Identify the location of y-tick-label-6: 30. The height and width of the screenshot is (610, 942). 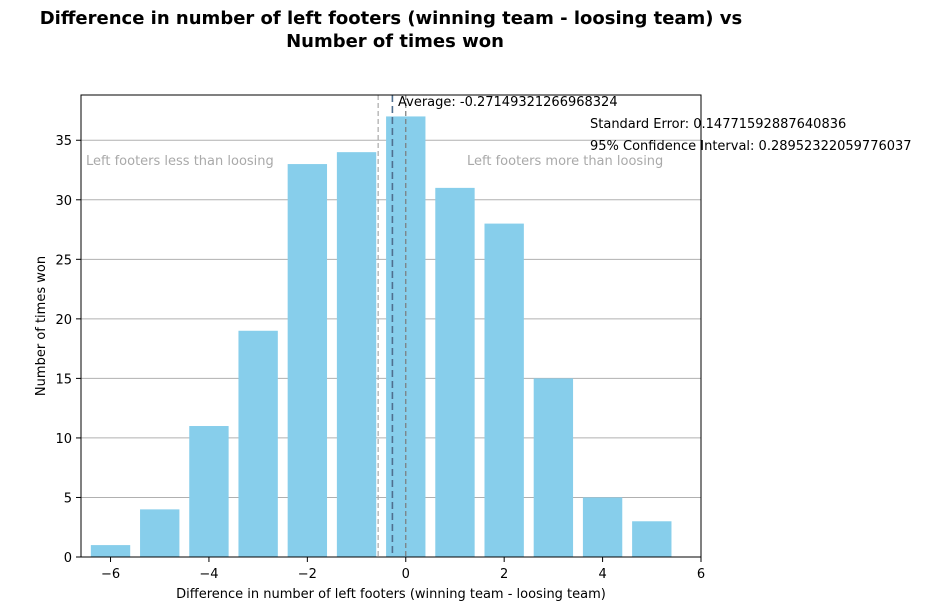
(63, 201).